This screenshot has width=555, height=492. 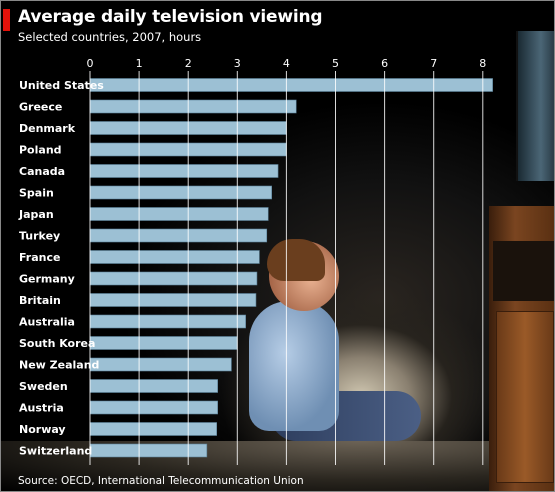 I want to click on category-label: Austria, so click(x=41, y=408).